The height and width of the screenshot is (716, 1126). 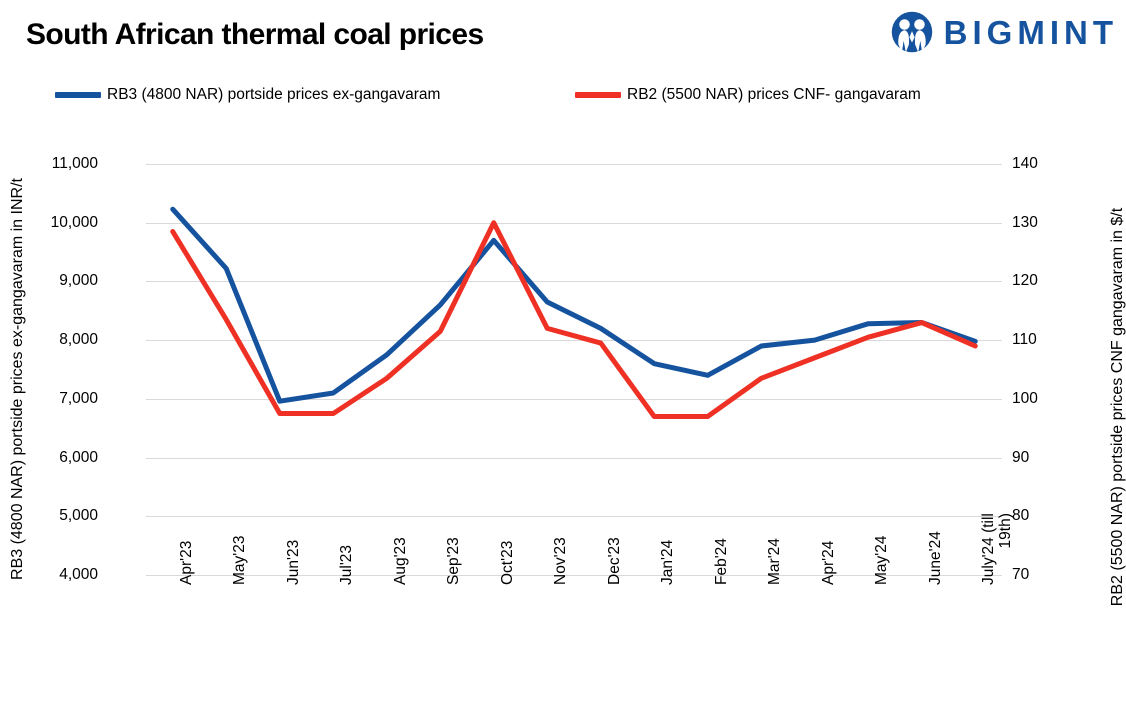 What do you see at coordinates (1024, 340) in the screenshot?
I see `axis-tick-label: 110` at bounding box center [1024, 340].